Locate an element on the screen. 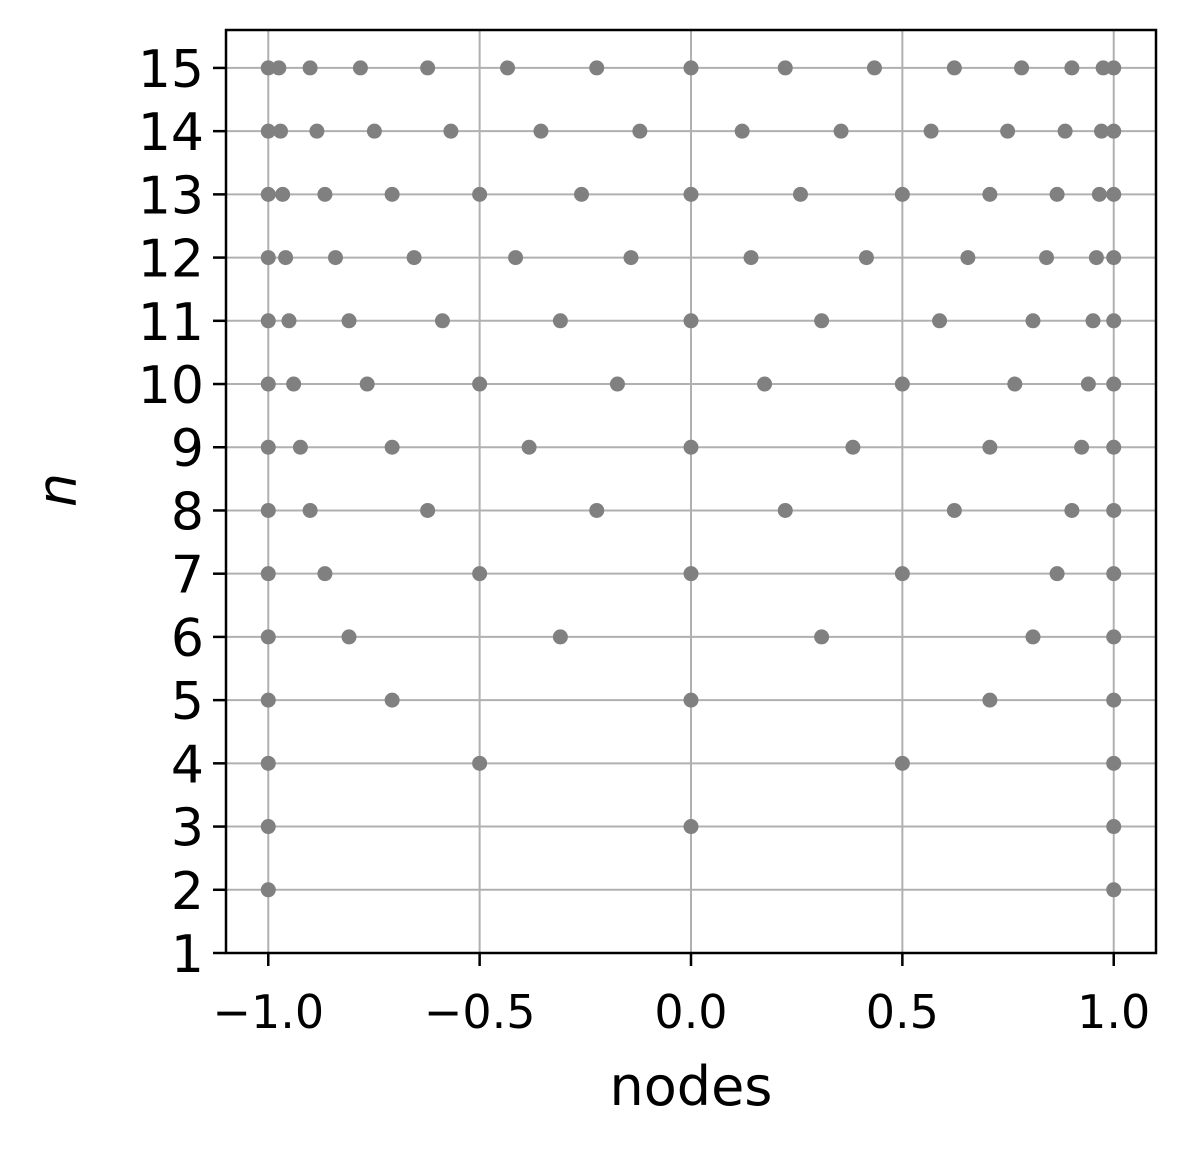 Image resolution: width=1188 pixels, height=1150 pixels. y-tick-label: 7 is located at coordinates (187, 576).